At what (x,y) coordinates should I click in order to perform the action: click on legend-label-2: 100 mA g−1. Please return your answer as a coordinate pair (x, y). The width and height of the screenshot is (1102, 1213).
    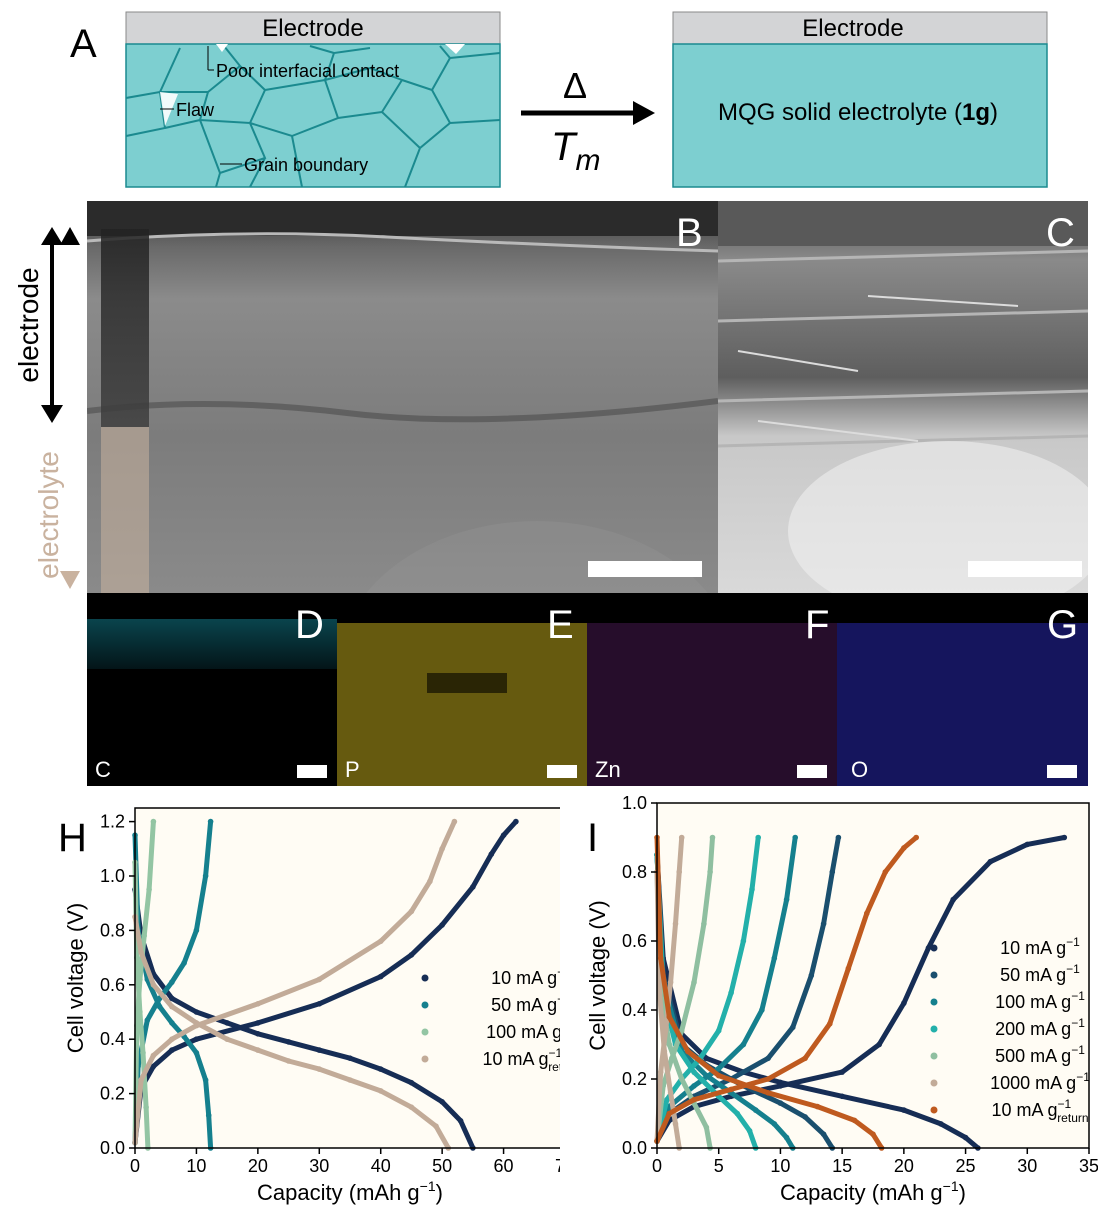
    Looking at the image, I should click on (523, 1030).